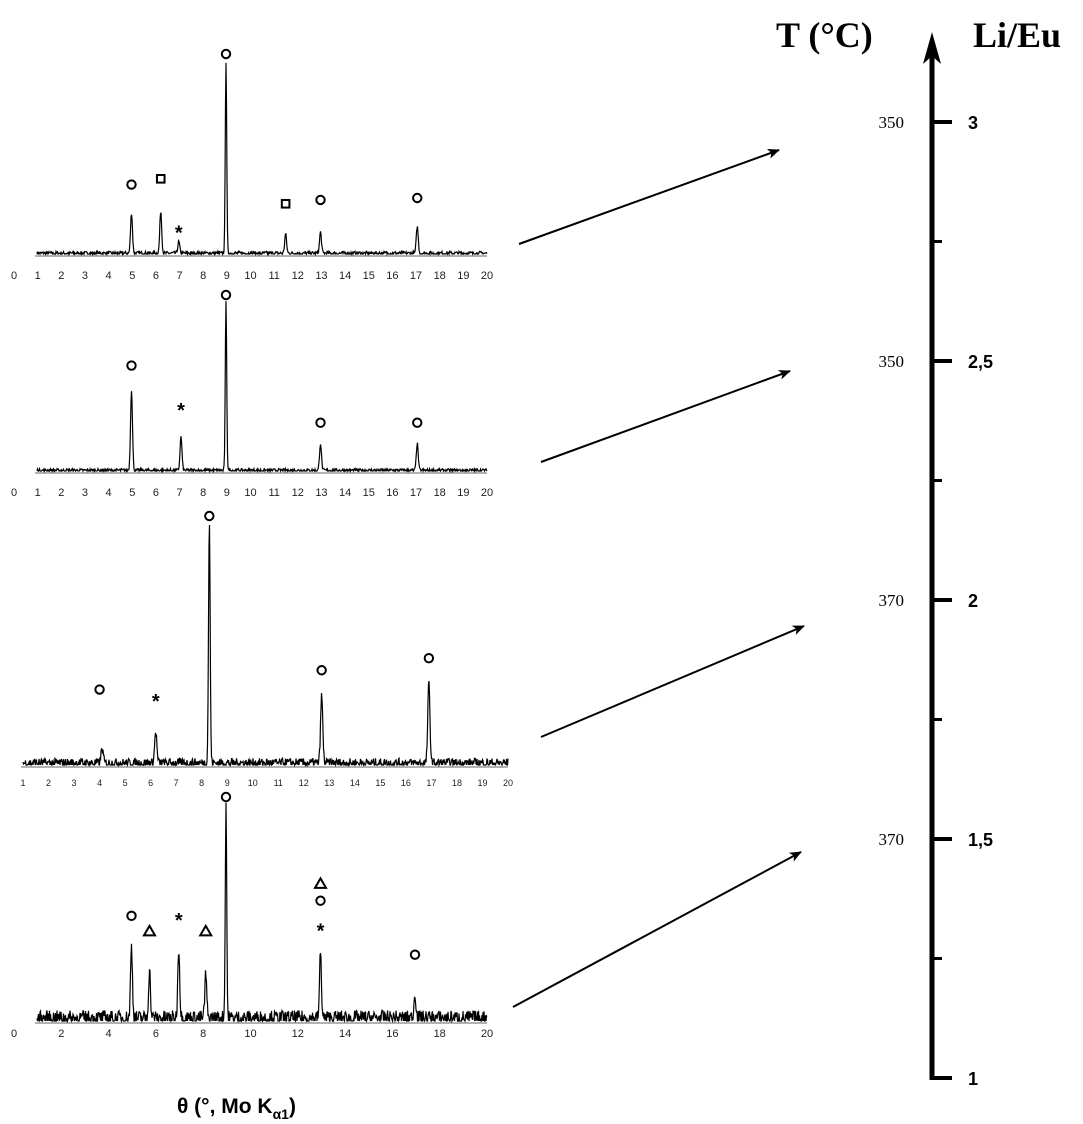 The height and width of the screenshot is (1124, 1083). I want to click on x-tick-label: 16, so click(406, 783).